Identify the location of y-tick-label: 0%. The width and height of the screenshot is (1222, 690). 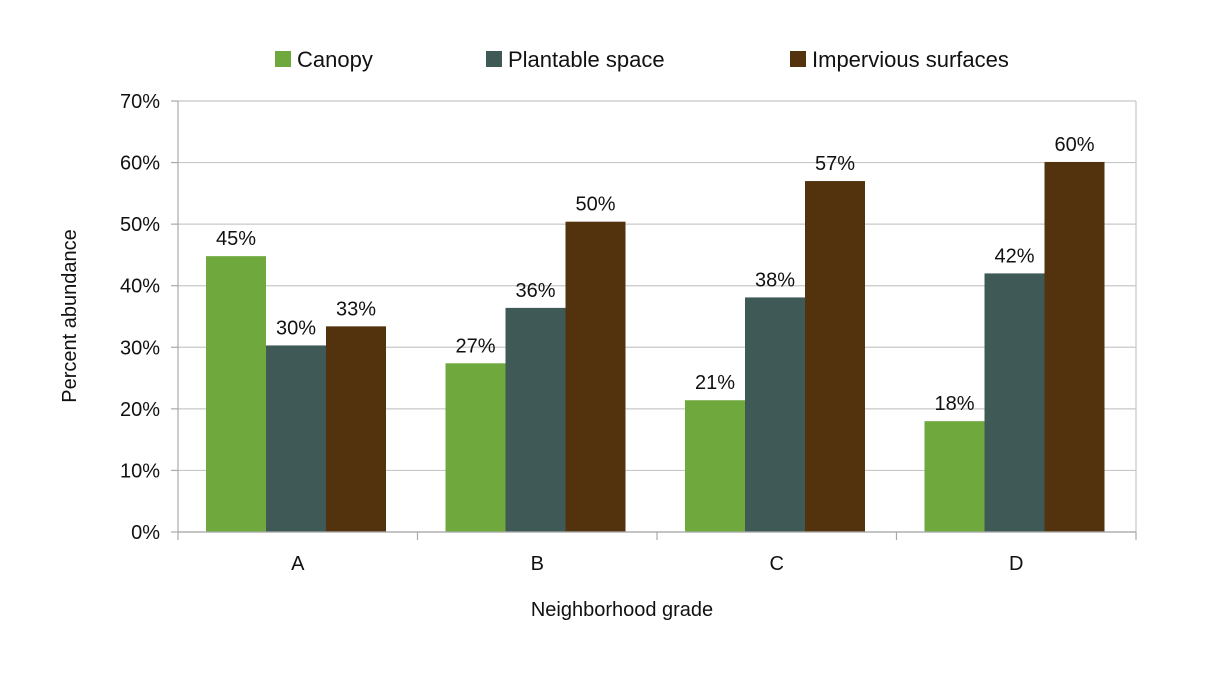
(145, 533).